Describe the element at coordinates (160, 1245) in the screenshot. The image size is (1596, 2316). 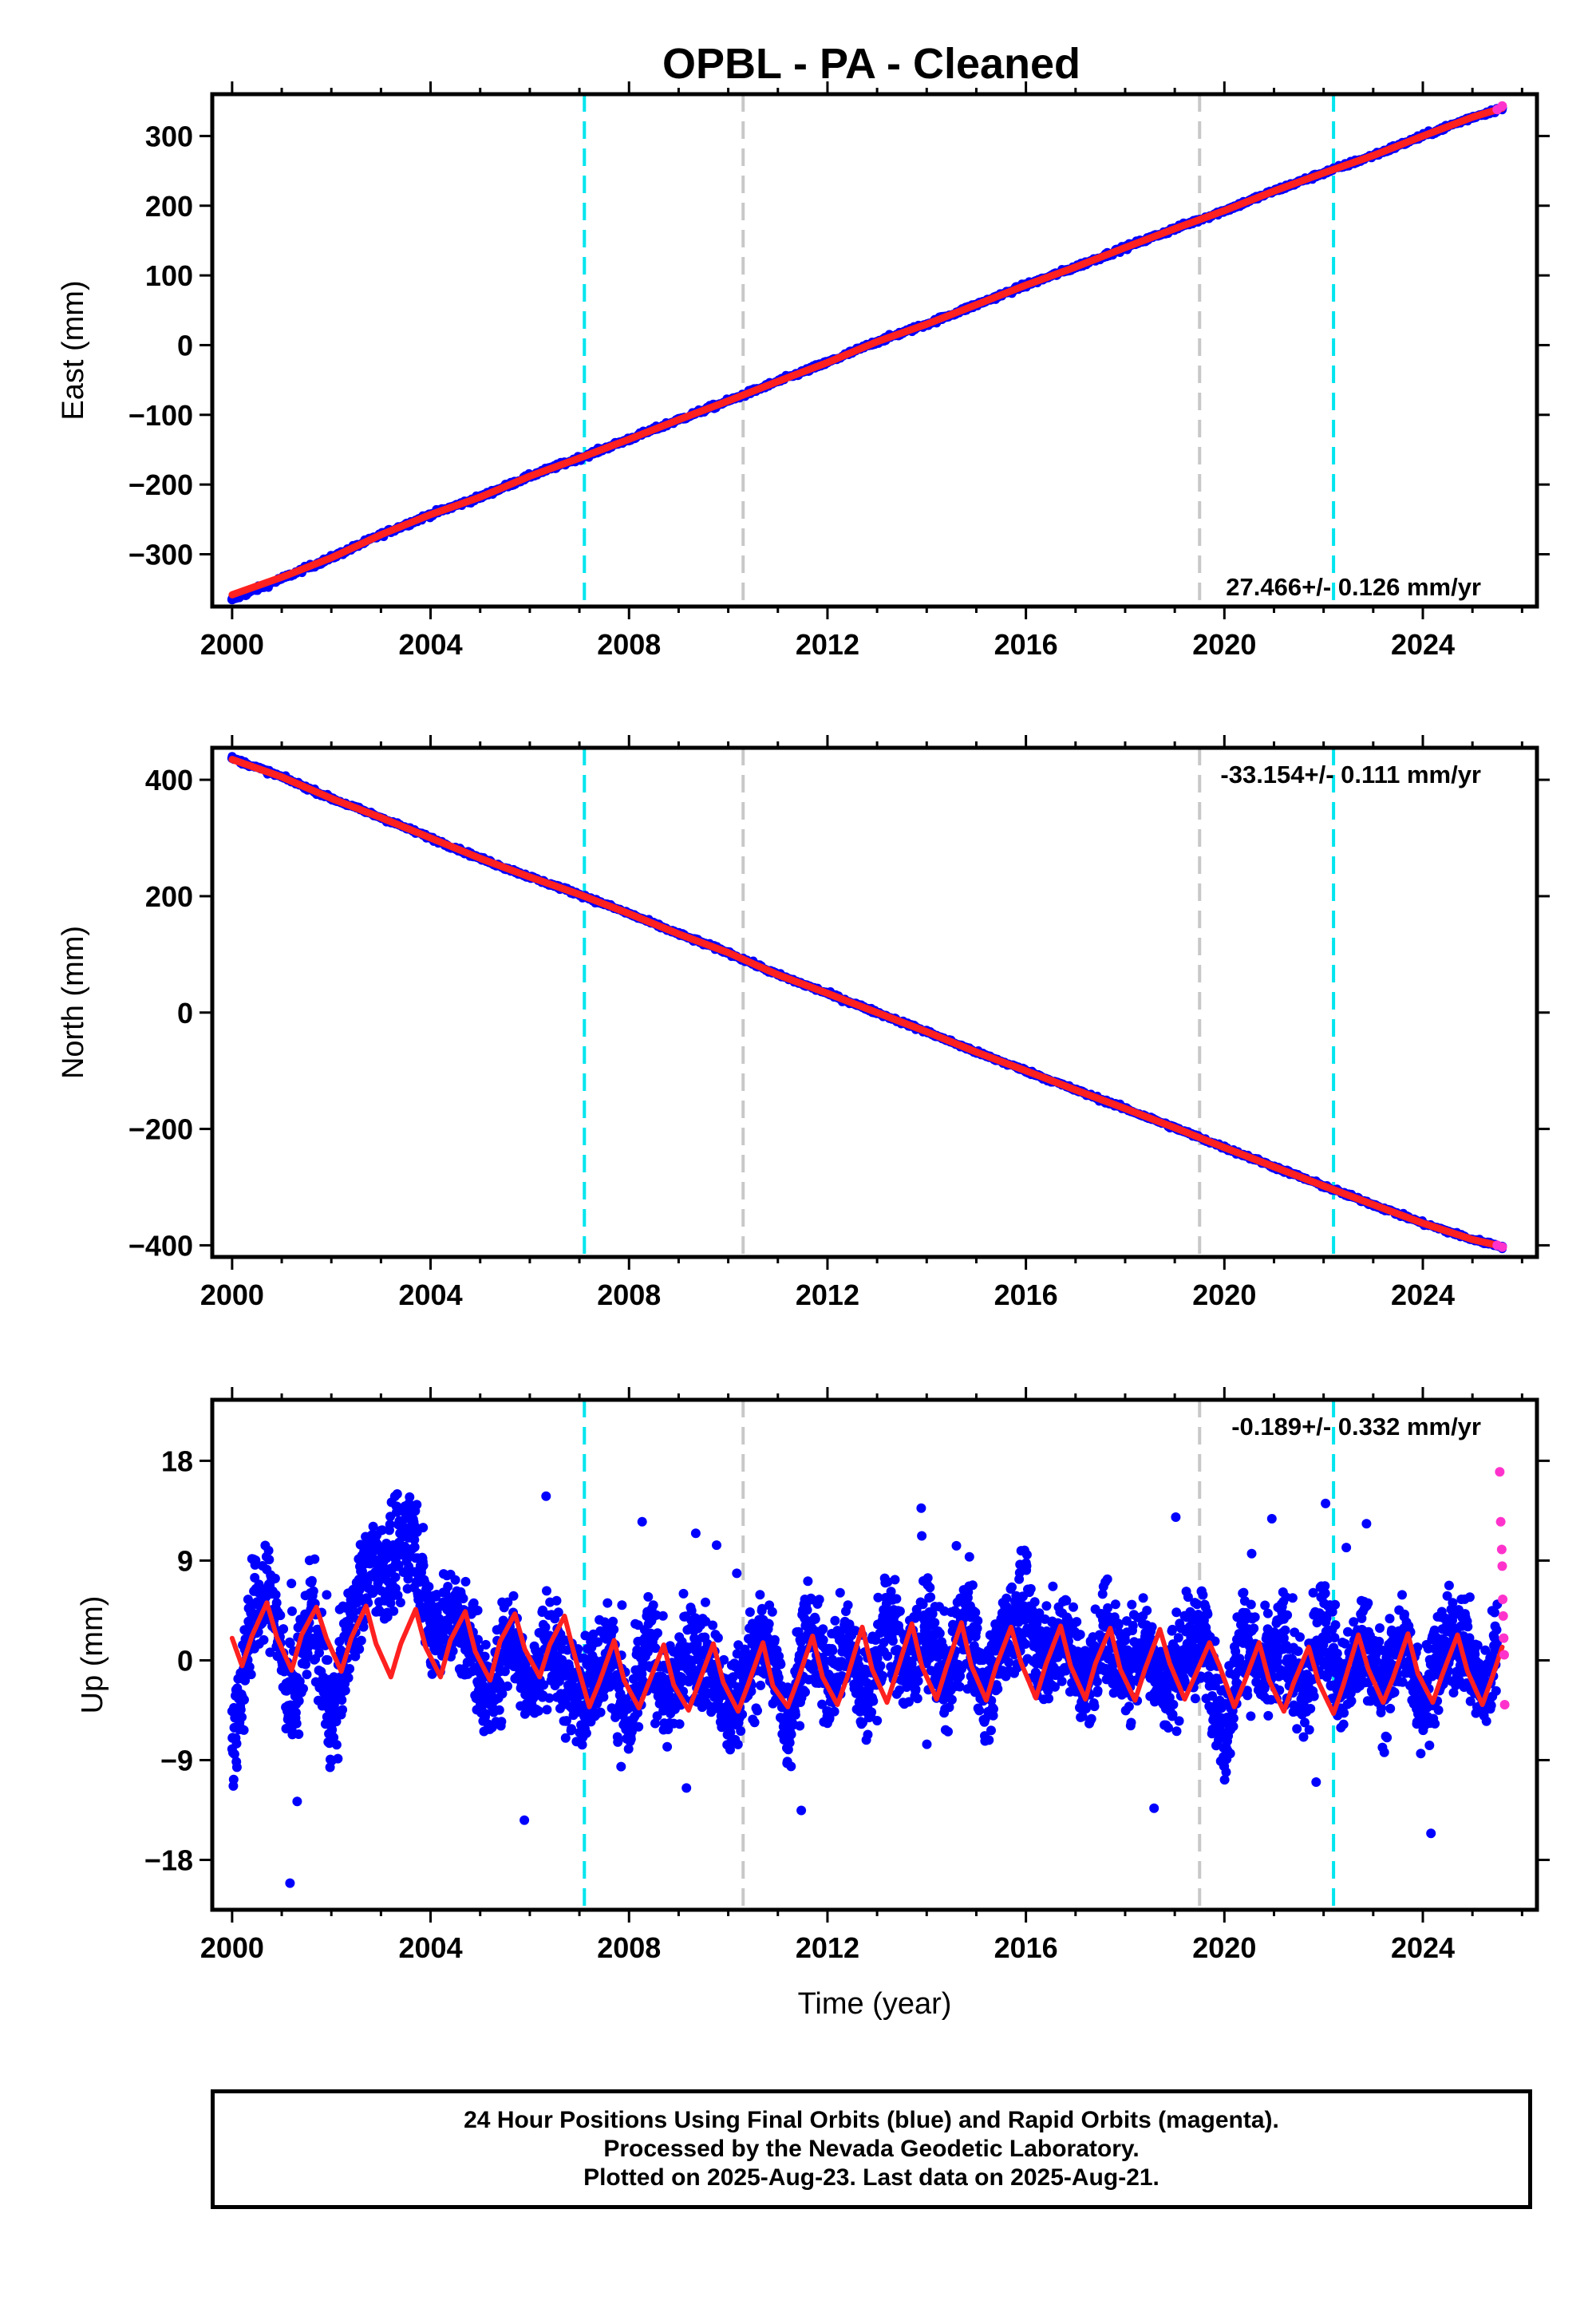
I see `y-tick-label: −400` at that location.